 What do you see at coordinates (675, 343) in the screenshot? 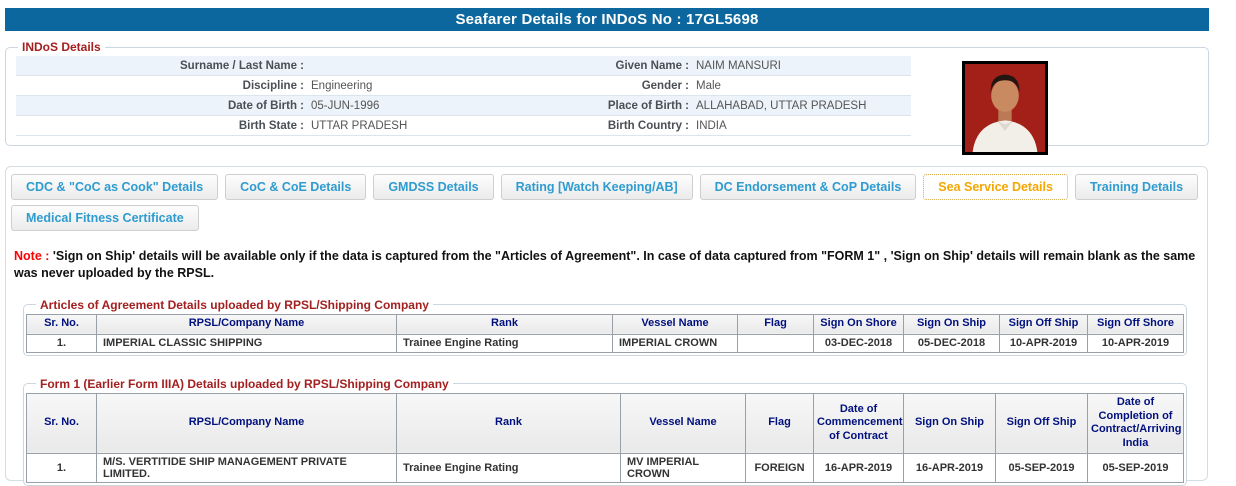
I see `cell-vessel: IMPERIAL CROWN` at bounding box center [675, 343].